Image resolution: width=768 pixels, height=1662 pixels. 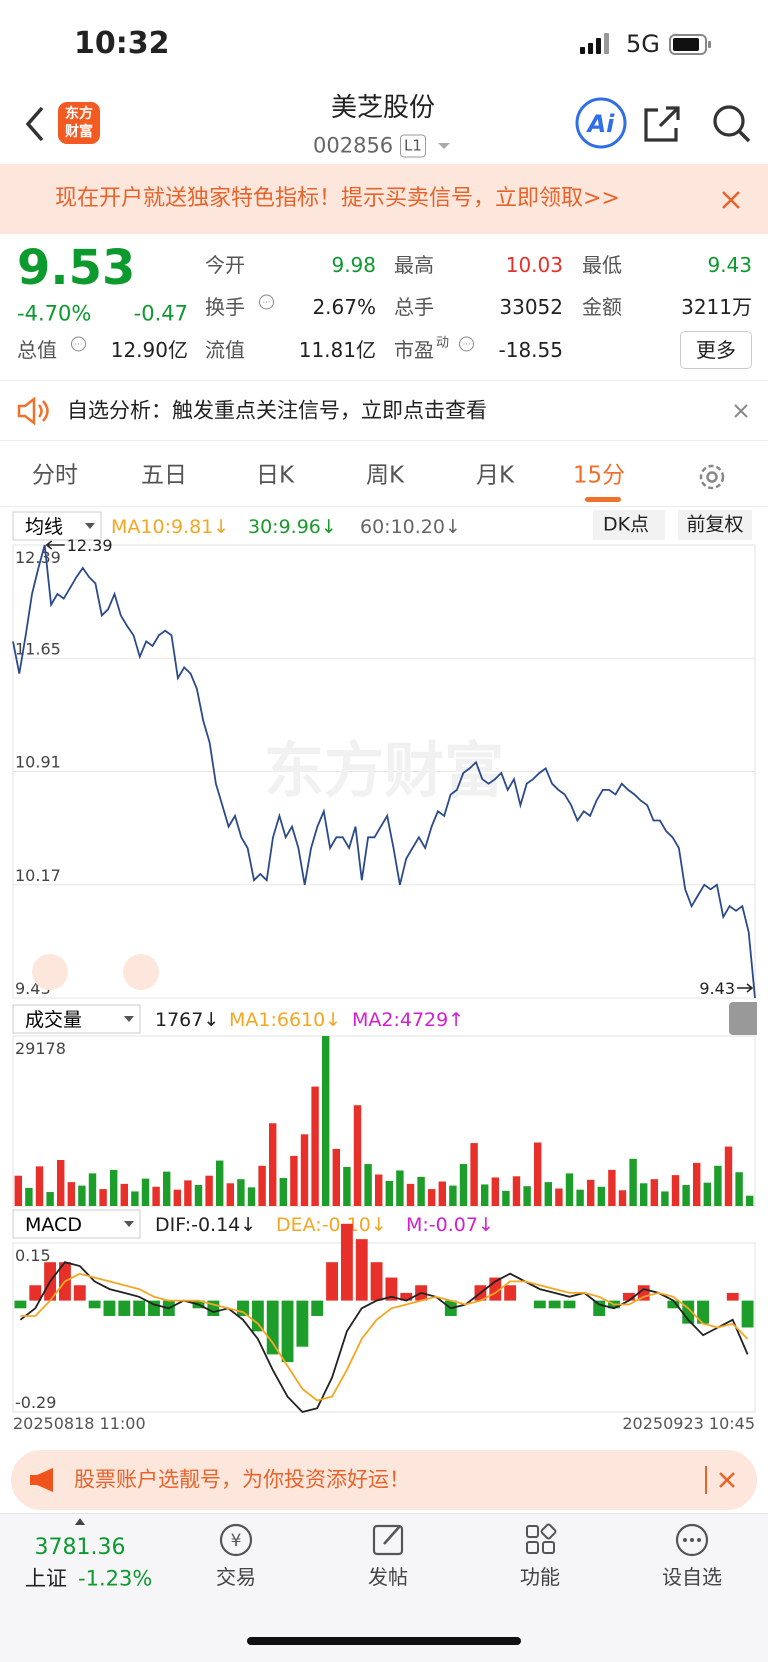 I want to click on nav-item: 设自选, so click(x=692, y=1577).